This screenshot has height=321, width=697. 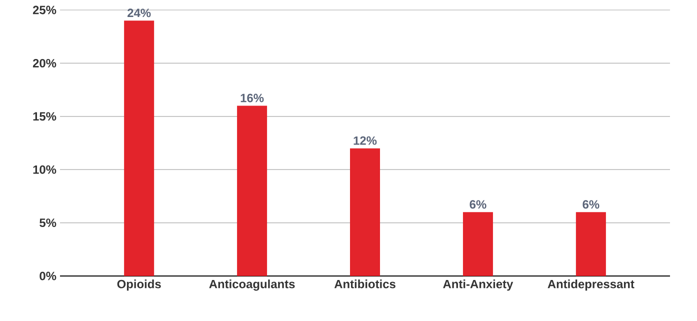 What do you see at coordinates (252, 98) in the screenshot?
I see `data-label: 16%` at bounding box center [252, 98].